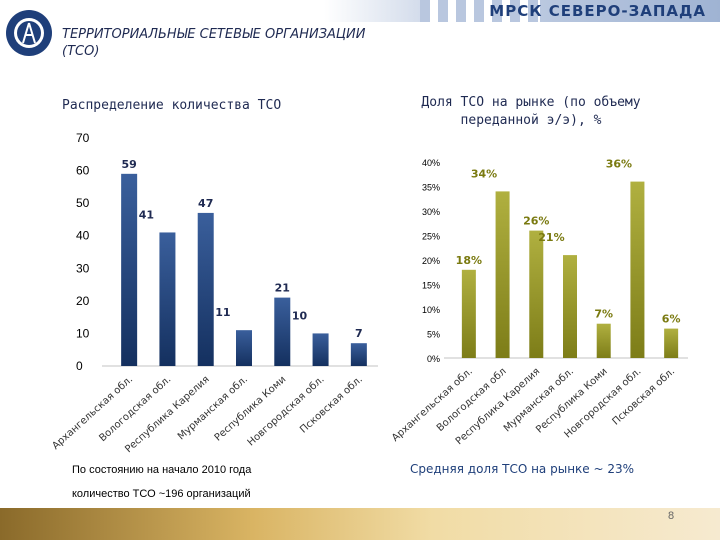  What do you see at coordinates (83, 301) in the screenshot?
I see `y-tick-label: 20` at bounding box center [83, 301].